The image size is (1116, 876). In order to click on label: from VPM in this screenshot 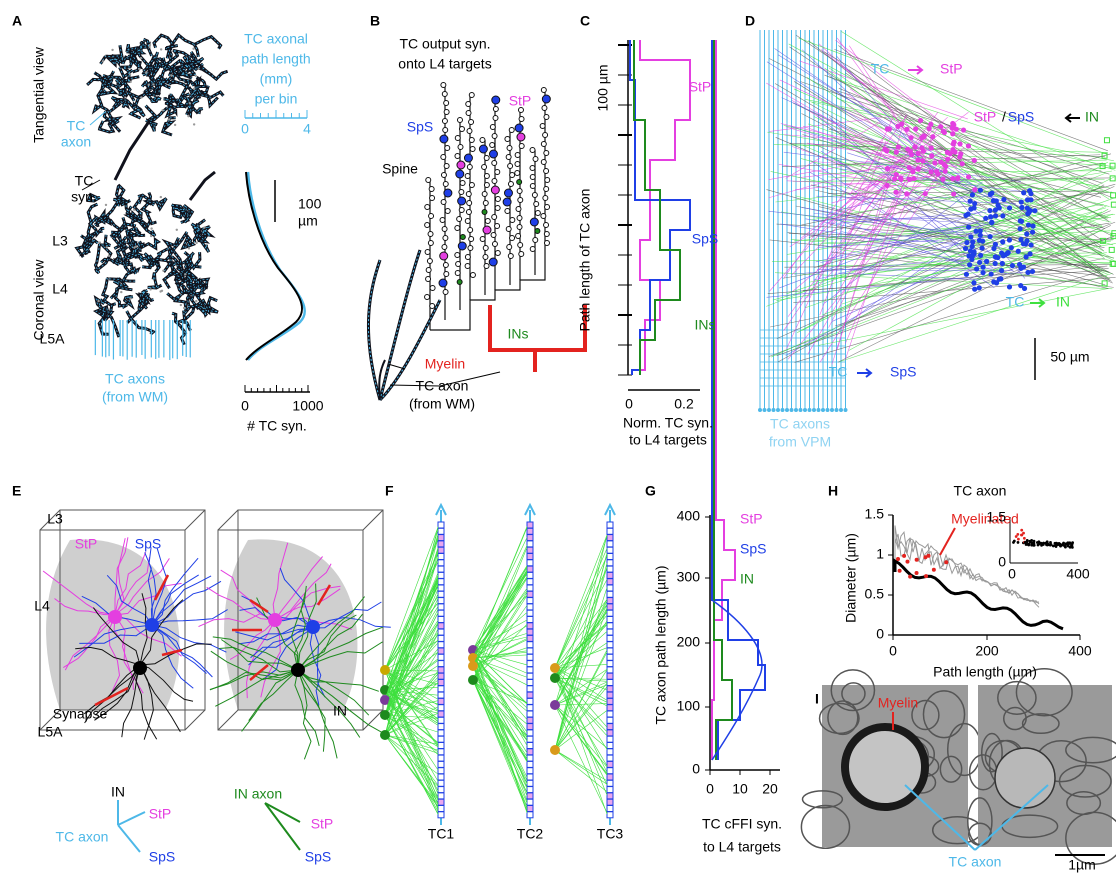, I will do `click(800, 442)`.